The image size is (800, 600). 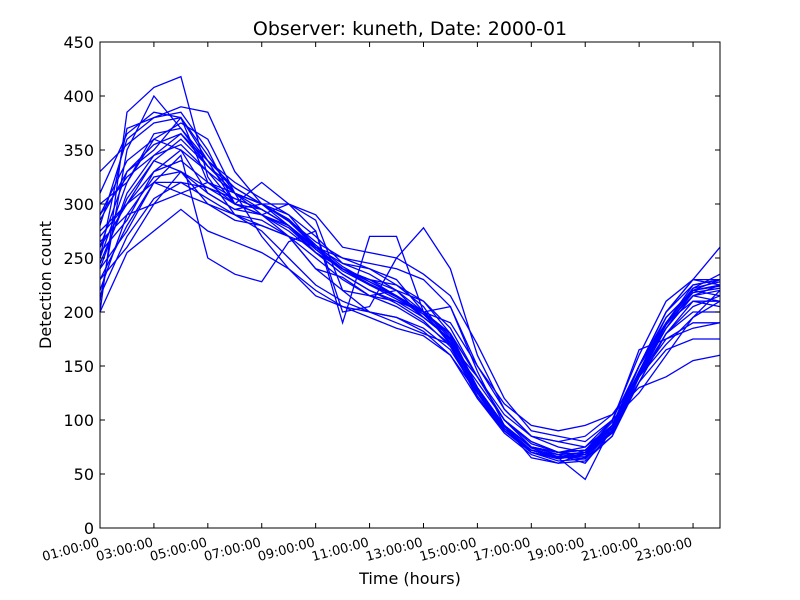 What do you see at coordinates (84, 474) in the screenshot?
I see `y-tick-label: 50` at bounding box center [84, 474].